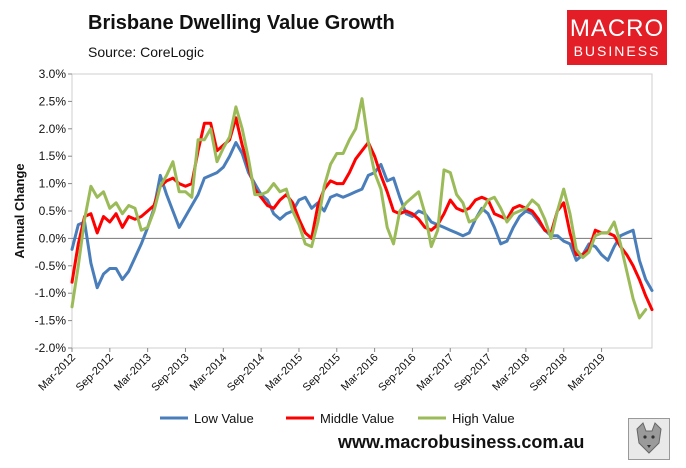 This screenshot has height=468, width=686. Describe the element at coordinates (57, 373) in the screenshot. I see `x-tick-label: Mar-2012` at that location.